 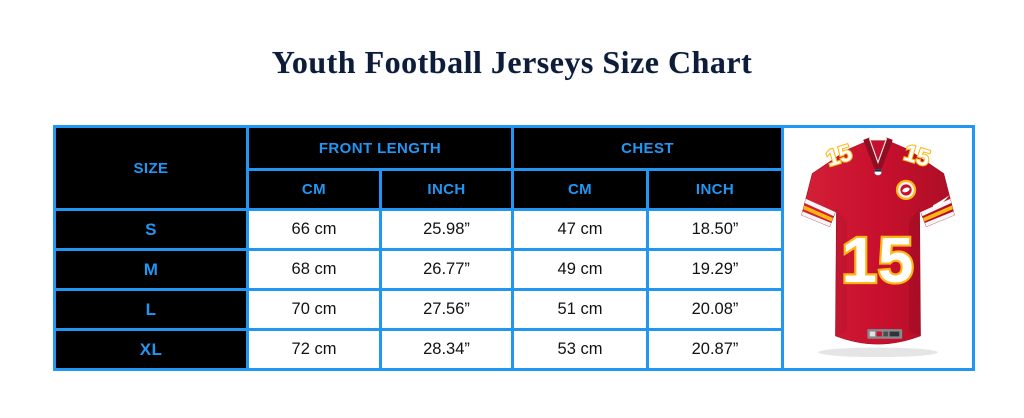 What do you see at coordinates (446, 269) in the screenshot?
I see `front-length-inch: 26.77”` at bounding box center [446, 269].